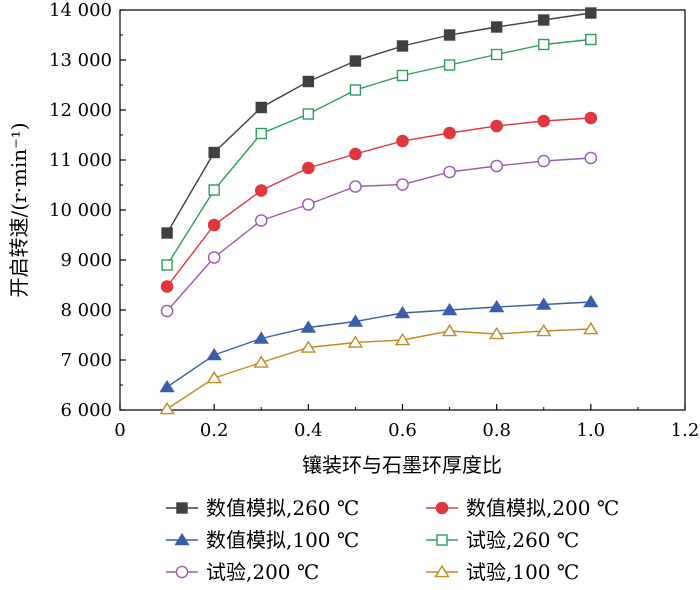 The image size is (700, 590). Describe the element at coordinates (282, 540) in the screenshot. I see `legend-label: 数值模拟,100 ℃` at that location.